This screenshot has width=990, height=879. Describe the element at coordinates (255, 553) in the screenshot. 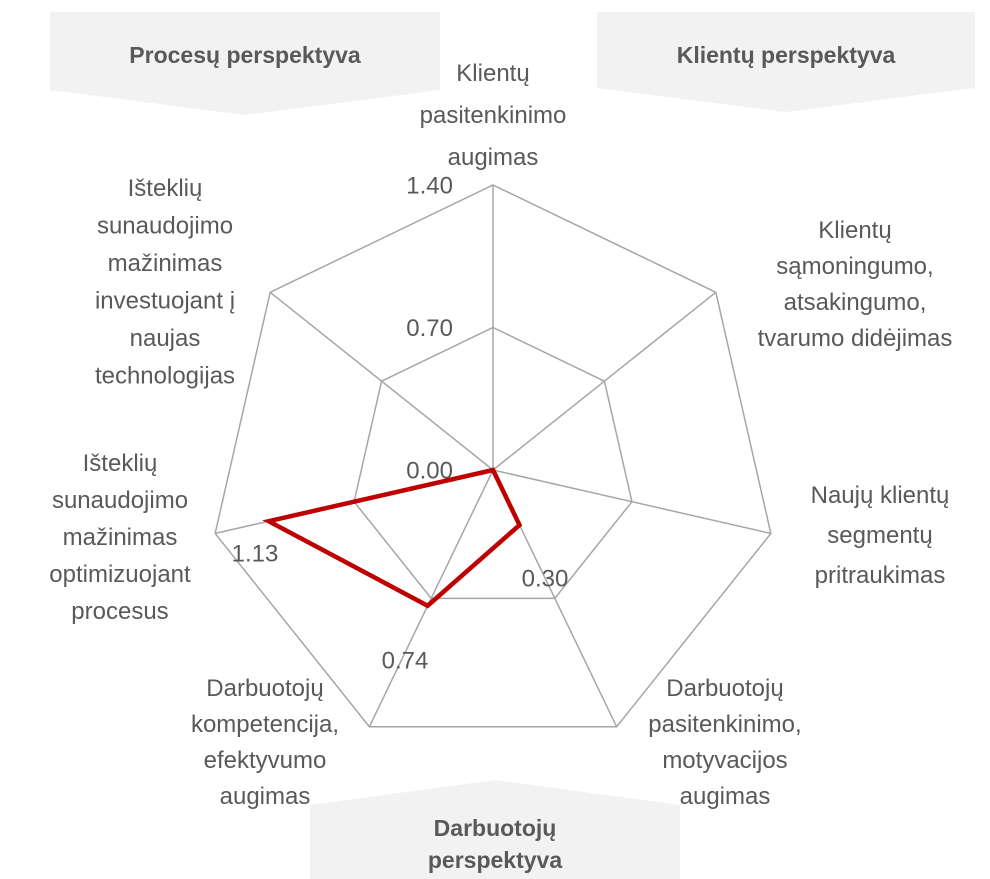

I see `data-label: 1.13` at that location.